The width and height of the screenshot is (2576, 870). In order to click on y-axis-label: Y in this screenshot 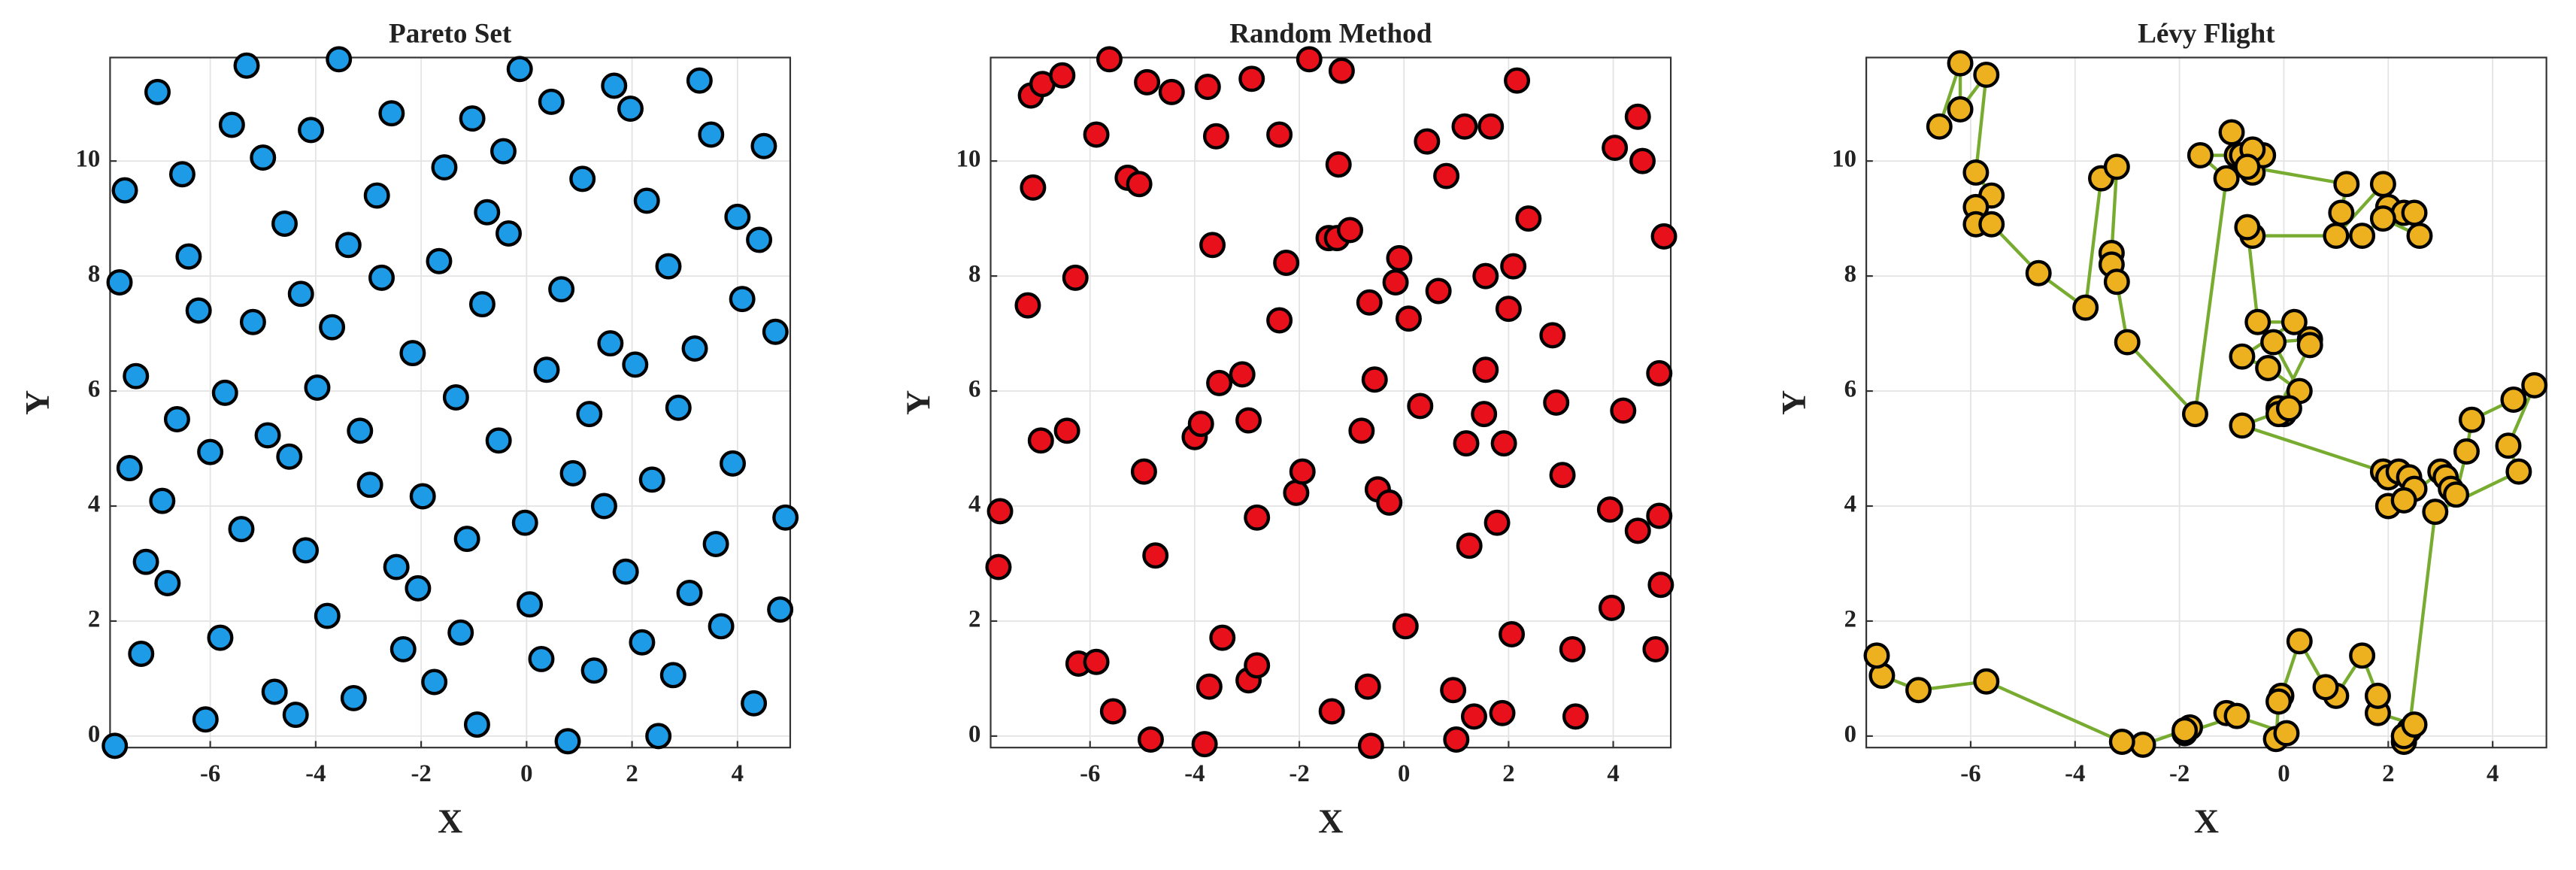, I will do `click(918, 403)`.